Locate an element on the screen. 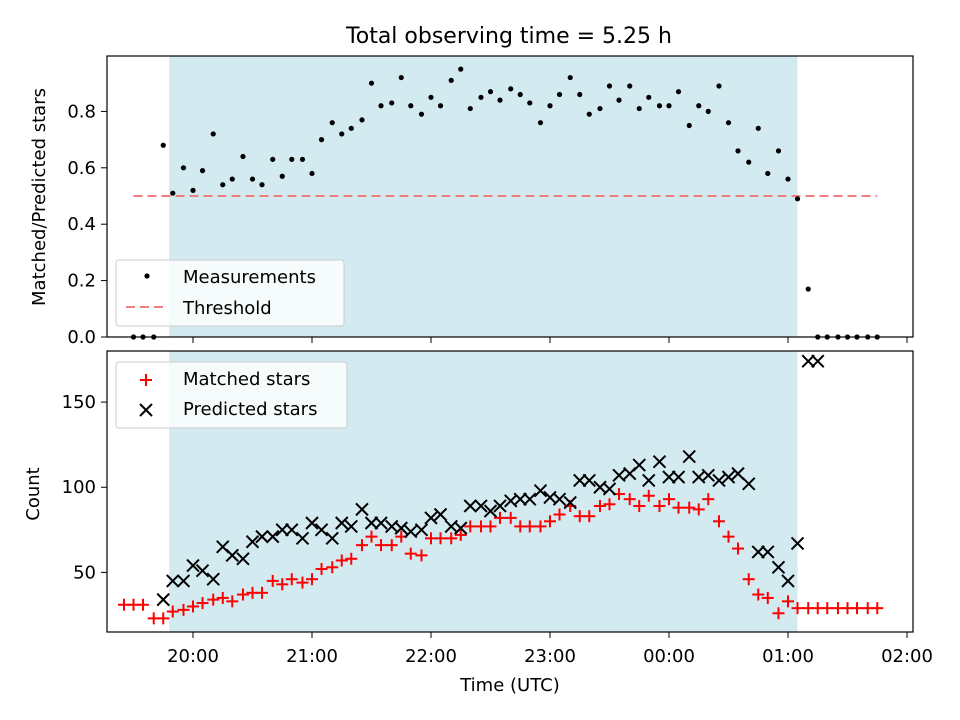  x-tick-label: 02:00 is located at coordinates (907, 656).